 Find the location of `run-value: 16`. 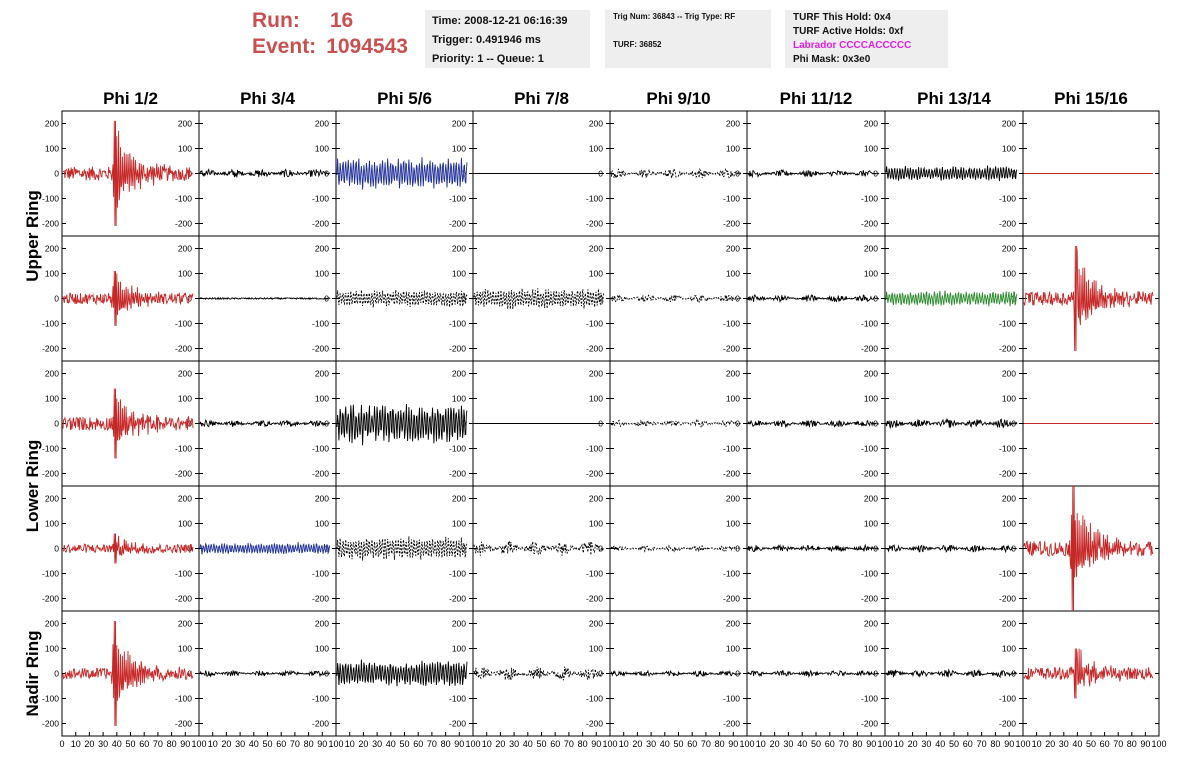

run-value: 16 is located at coordinates (341, 20).